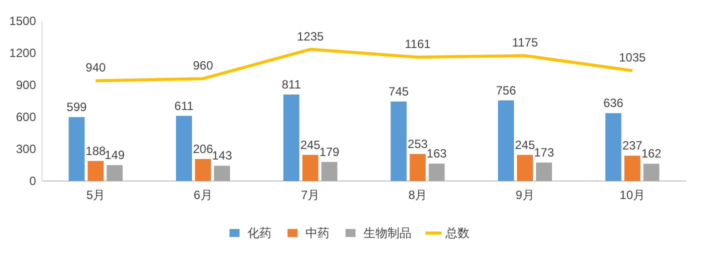  Describe the element at coordinates (310, 195) in the screenshot. I see `x-tick-label: 7月` at that location.